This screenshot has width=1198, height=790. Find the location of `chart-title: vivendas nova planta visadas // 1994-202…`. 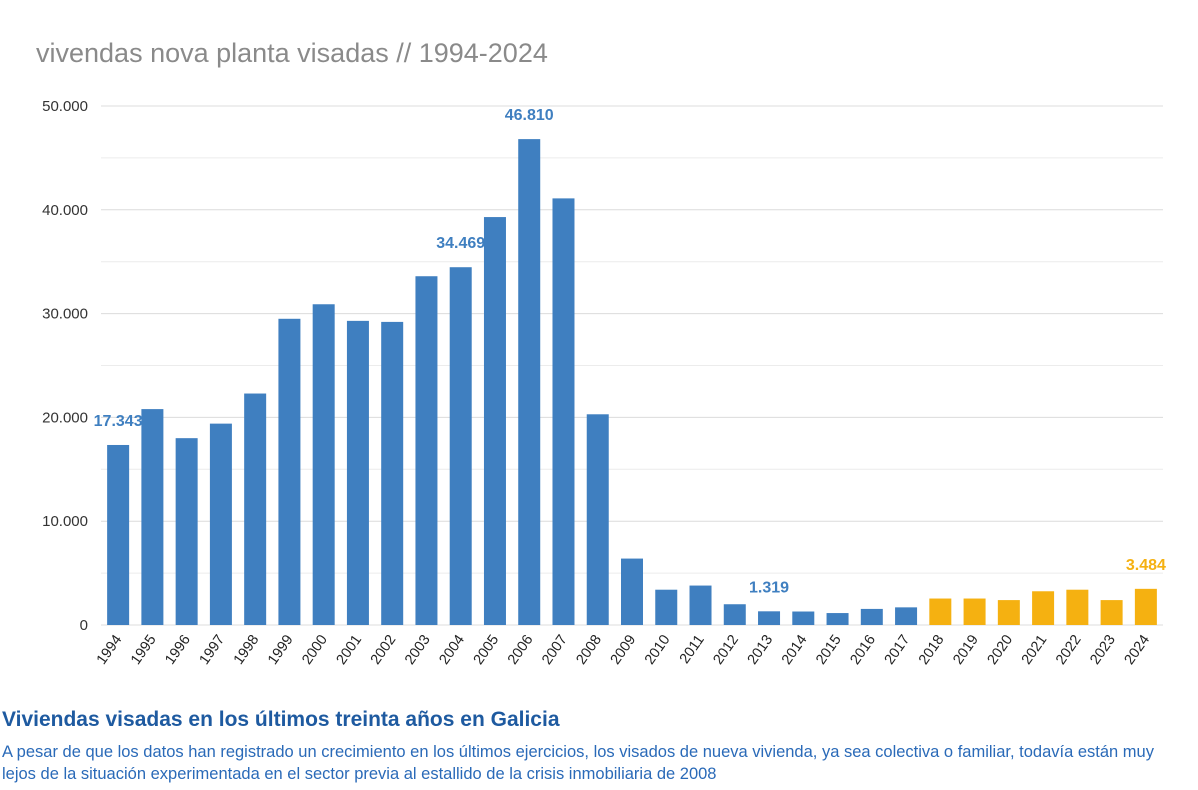

chart-title: vivendas nova planta visadas // 1994-202… is located at coordinates (292, 53).